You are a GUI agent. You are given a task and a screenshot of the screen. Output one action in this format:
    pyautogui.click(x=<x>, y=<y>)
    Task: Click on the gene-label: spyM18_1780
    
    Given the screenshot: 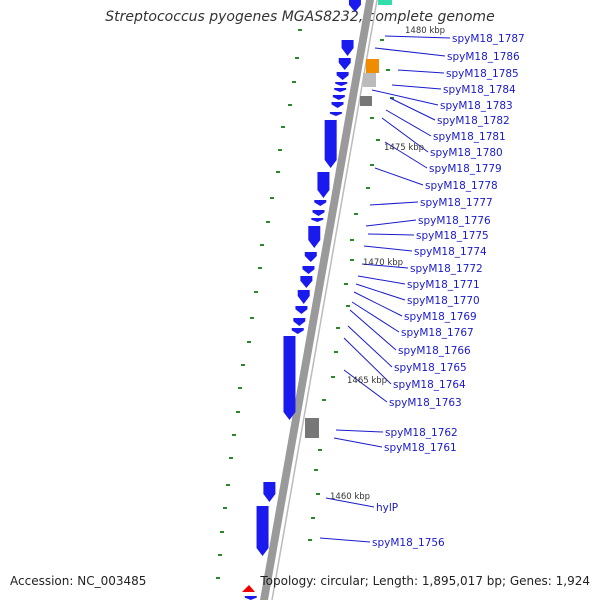 What is the action you would take?
    pyautogui.click(x=466, y=153)
    